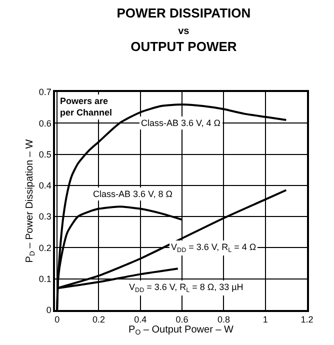 This screenshot has height=345, width=334. I want to click on x-tick-label: 0, so click(57, 319).